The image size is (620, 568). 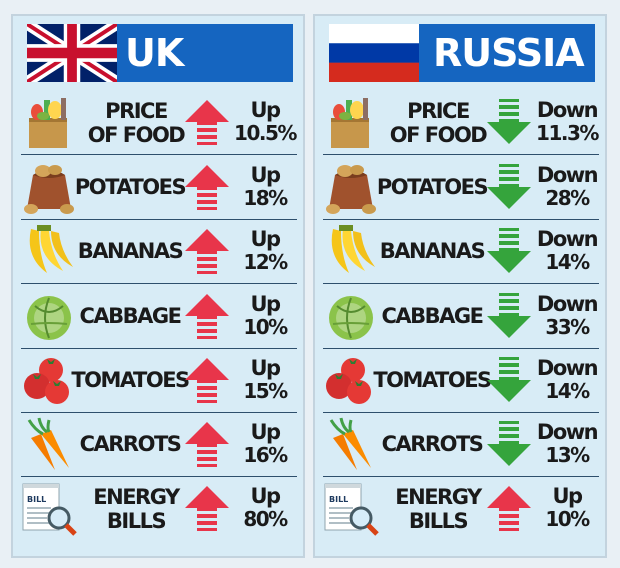 I want to click on cabbage-icon, so click(x=351, y=318).